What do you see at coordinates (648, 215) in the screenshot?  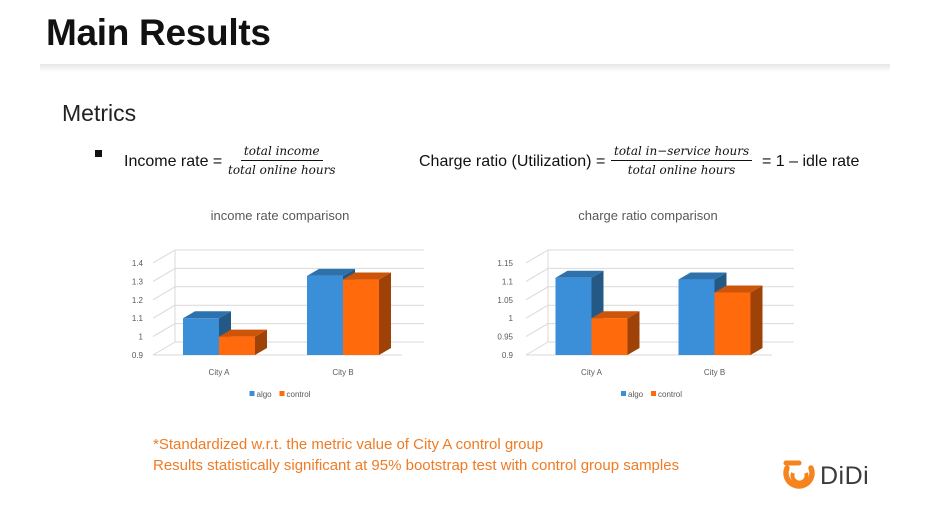 I see `chart-title-charge: charge ratio comparison` at bounding box center [648, 215].